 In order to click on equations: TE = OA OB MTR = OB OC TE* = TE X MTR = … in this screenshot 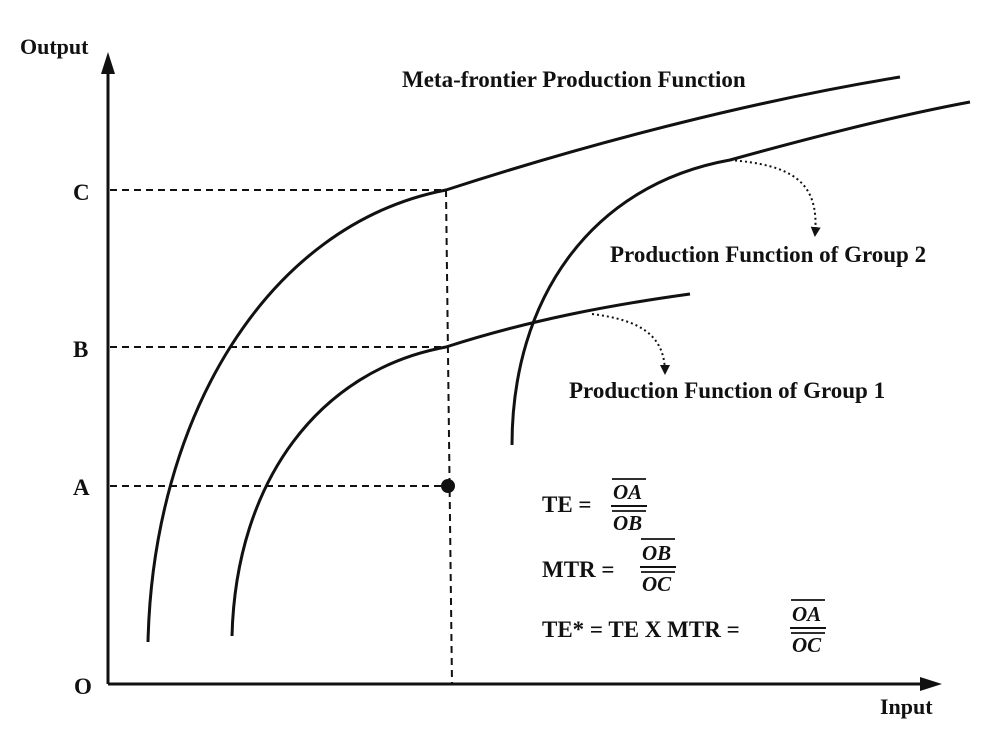, I will do `click(684, 567)`.